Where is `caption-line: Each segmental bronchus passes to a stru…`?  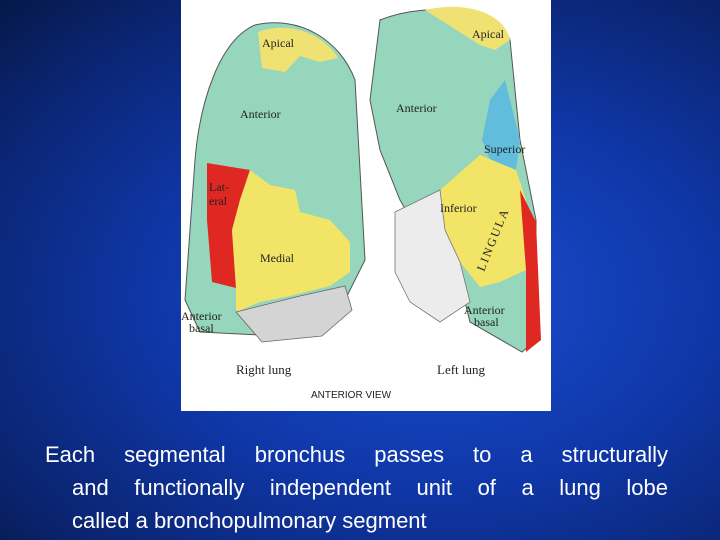 caption-line: Each segmental bronchus passes to a stru… is located at coordinates (356, 454).